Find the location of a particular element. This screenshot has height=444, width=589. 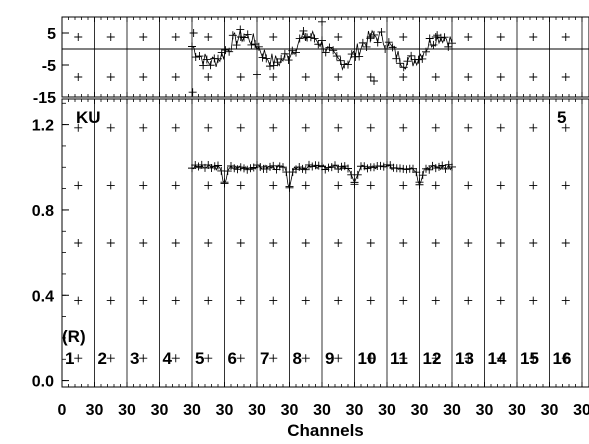

channel-label: 10 is located at coordinates (367, 358).